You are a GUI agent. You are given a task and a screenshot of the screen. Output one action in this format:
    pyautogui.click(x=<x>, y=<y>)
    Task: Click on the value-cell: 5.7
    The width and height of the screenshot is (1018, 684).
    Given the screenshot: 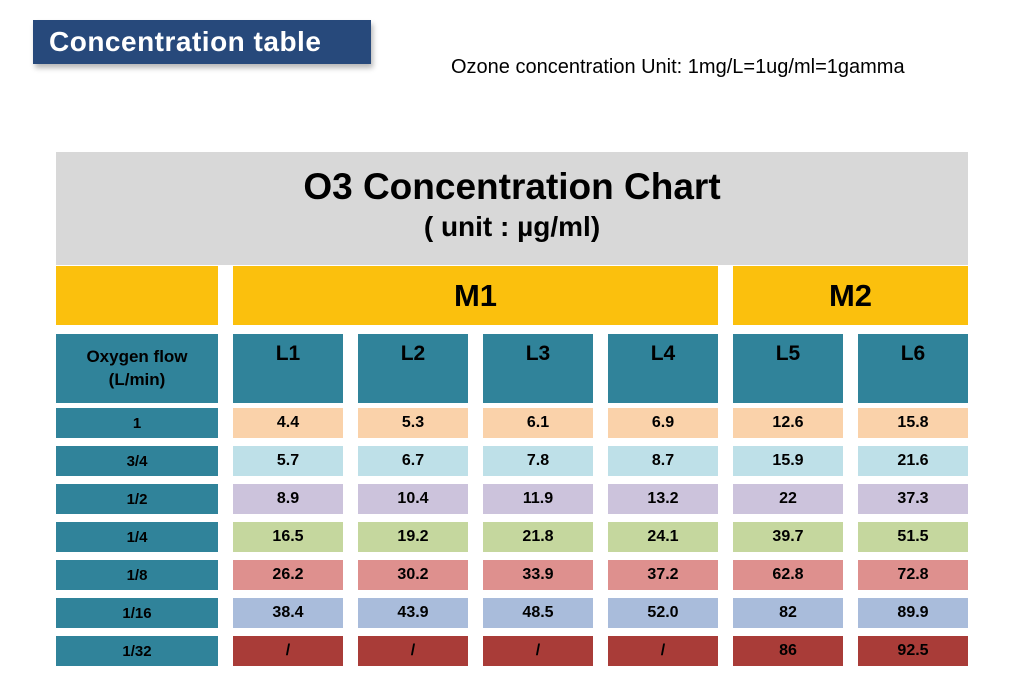 What is the action you would take?
    pyautogui.click(x=288, y=461)
    